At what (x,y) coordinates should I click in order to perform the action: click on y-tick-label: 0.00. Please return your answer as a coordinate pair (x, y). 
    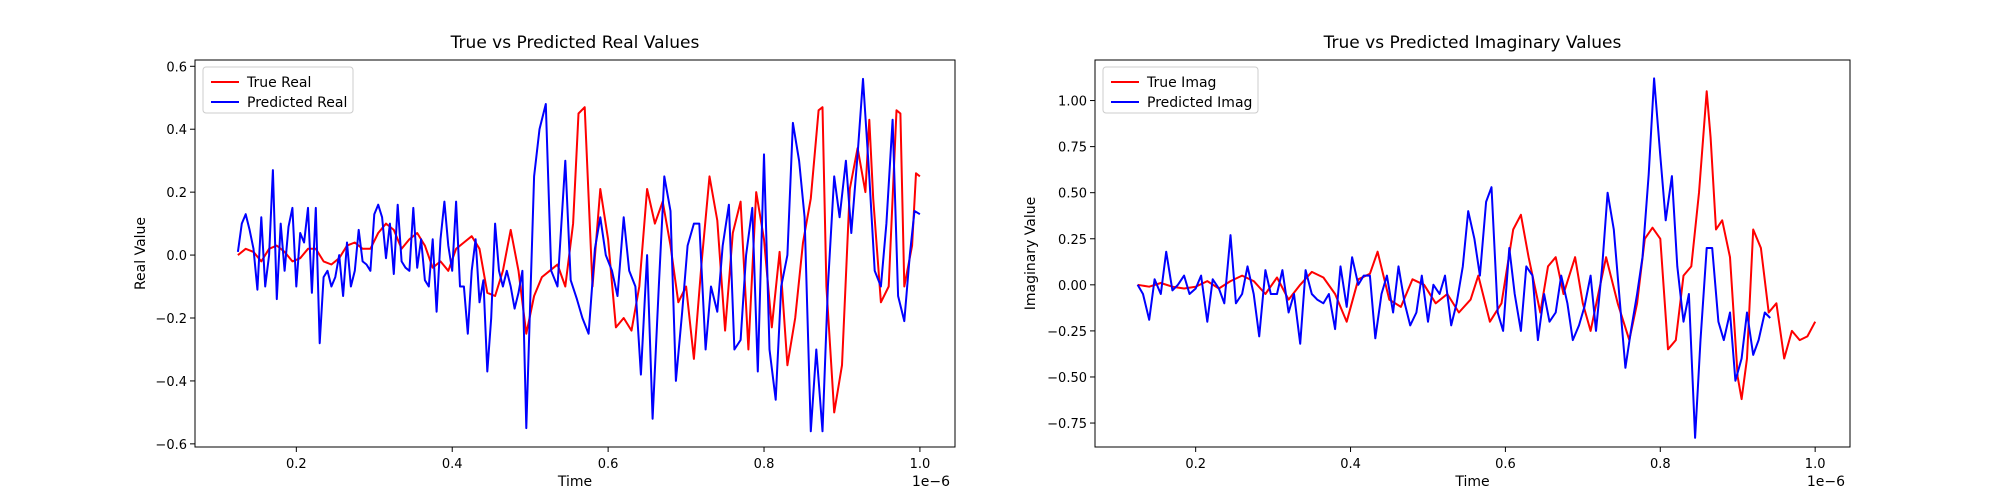
    Looking at the image, I should click on (1072, 286).